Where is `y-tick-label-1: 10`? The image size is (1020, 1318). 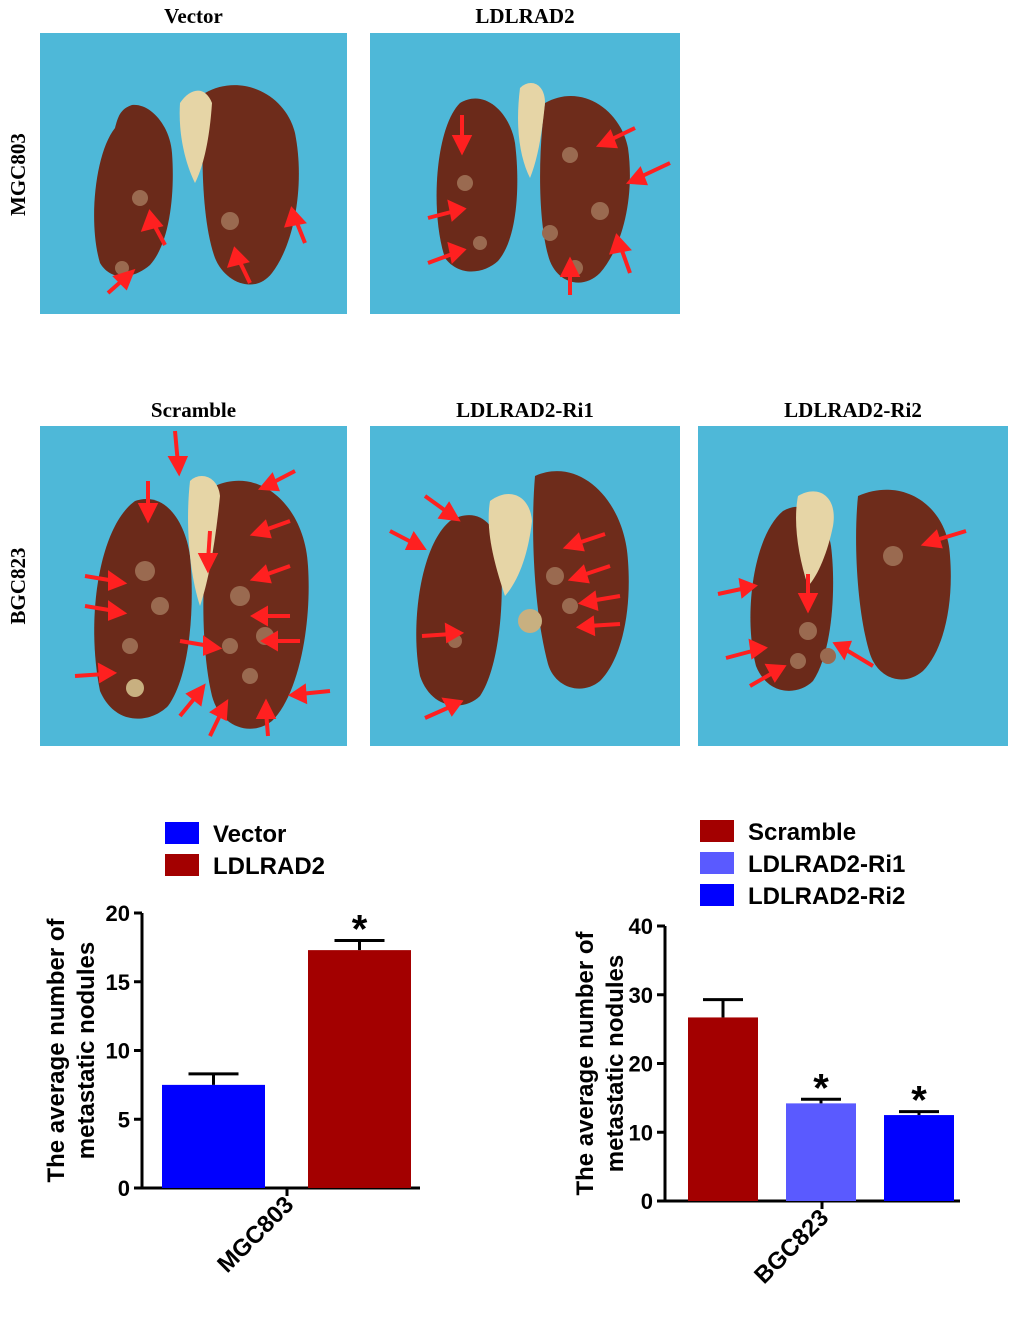
y-tick-label-1: 10 is located at coordinates (641, 1132).